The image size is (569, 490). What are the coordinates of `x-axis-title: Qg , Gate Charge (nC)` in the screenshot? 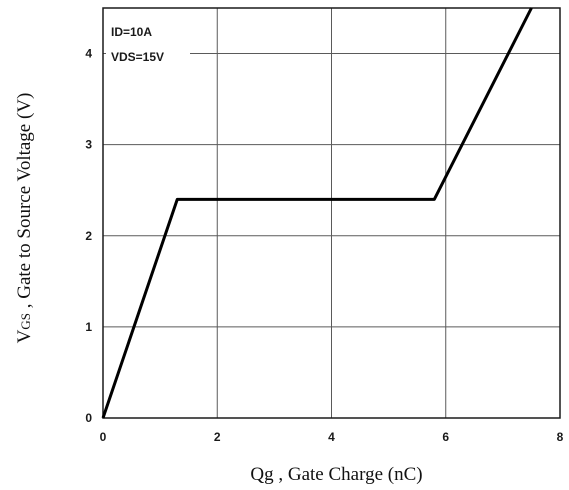 It's located at (336, 474).